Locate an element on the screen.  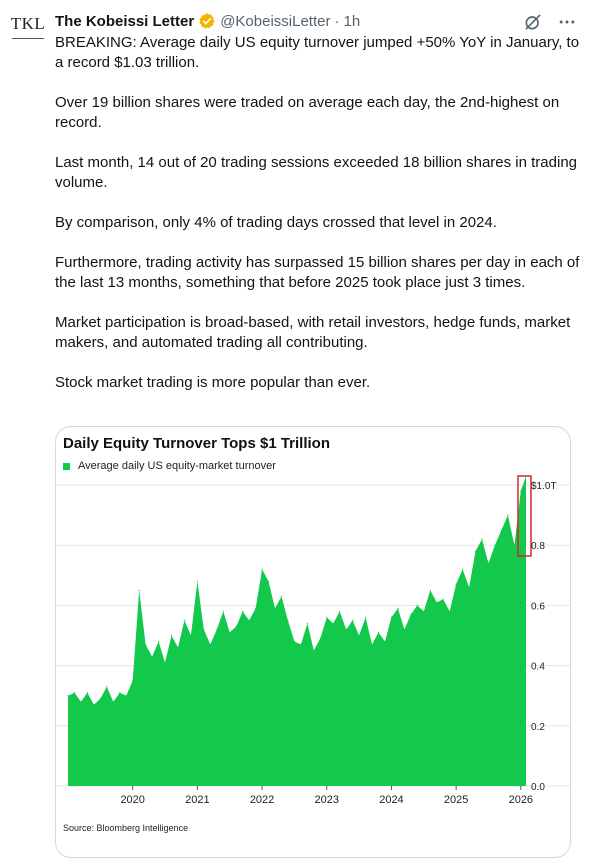
timestamp: 1h is located at coordinates (352, 21).